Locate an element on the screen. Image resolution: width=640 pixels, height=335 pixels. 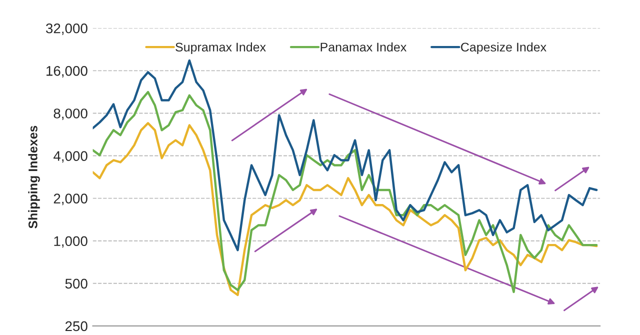
y-tick-label: 16,000 is located at coordinates (67, 72).